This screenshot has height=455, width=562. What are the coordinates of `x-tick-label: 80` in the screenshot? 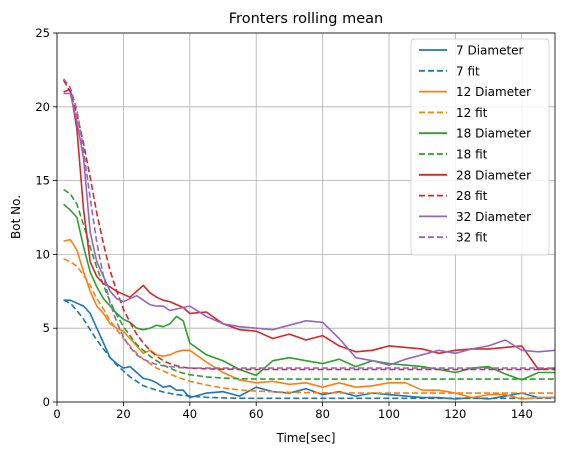 It's located at (322, 414).